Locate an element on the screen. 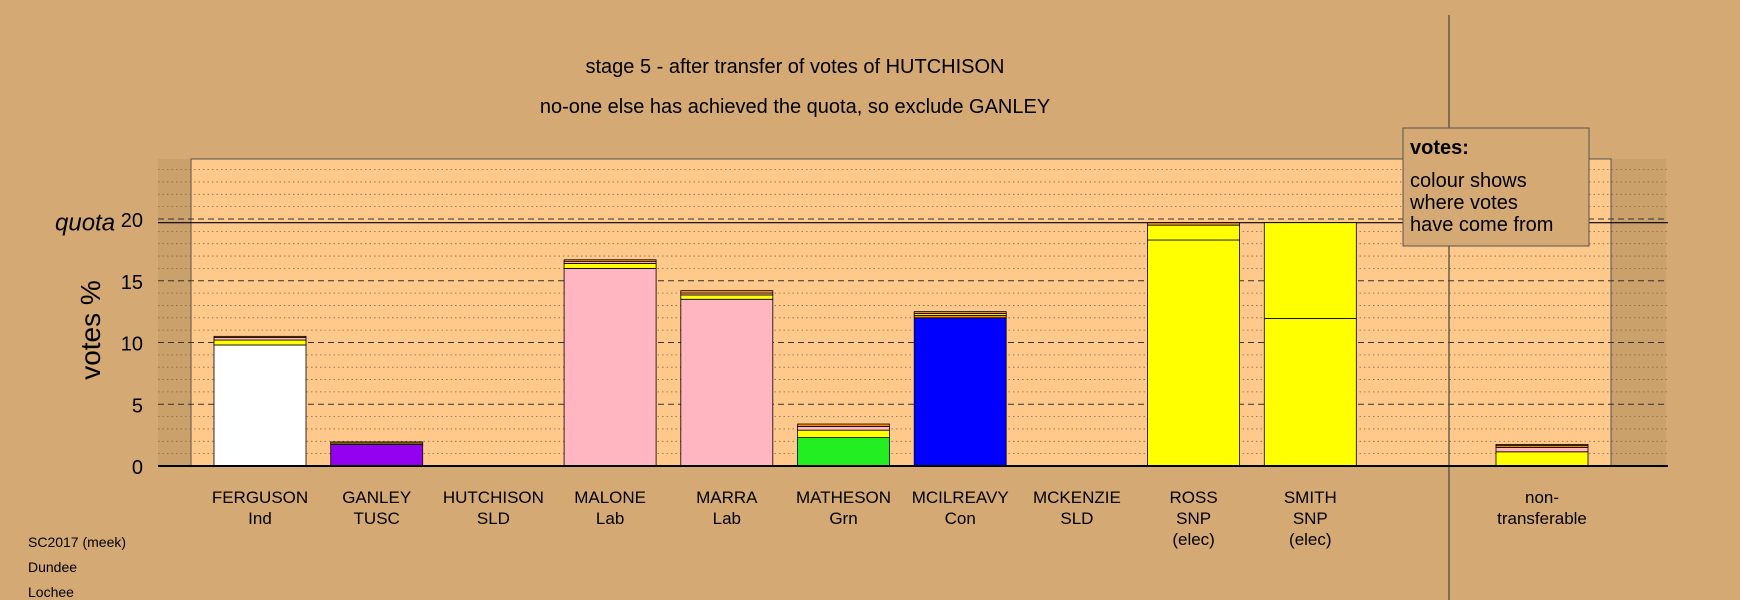 This screenshot has height=600, width=1740. legend-box is located at coordinates (1496, 187).